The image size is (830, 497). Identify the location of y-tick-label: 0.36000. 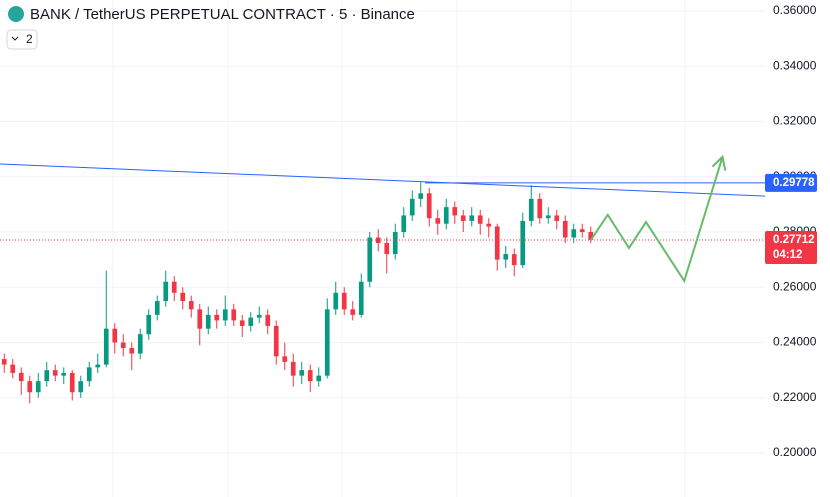
(795, 10).